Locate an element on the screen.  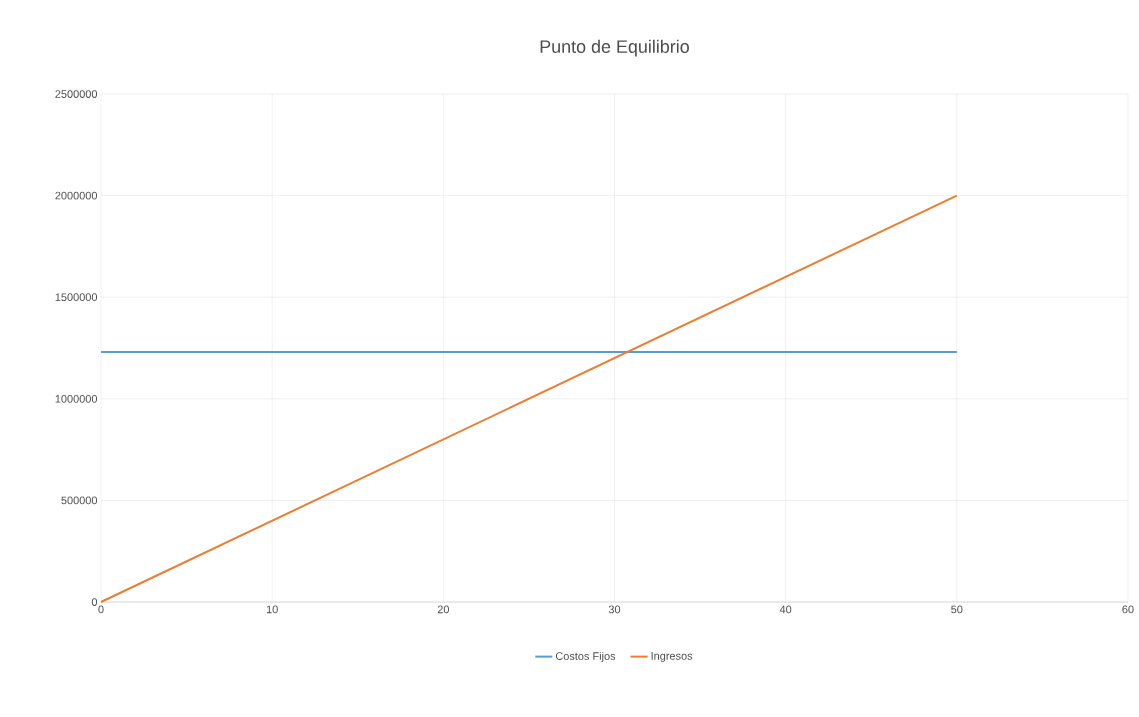
x-tick-label: 60 is located at coordinates (1128, 609).